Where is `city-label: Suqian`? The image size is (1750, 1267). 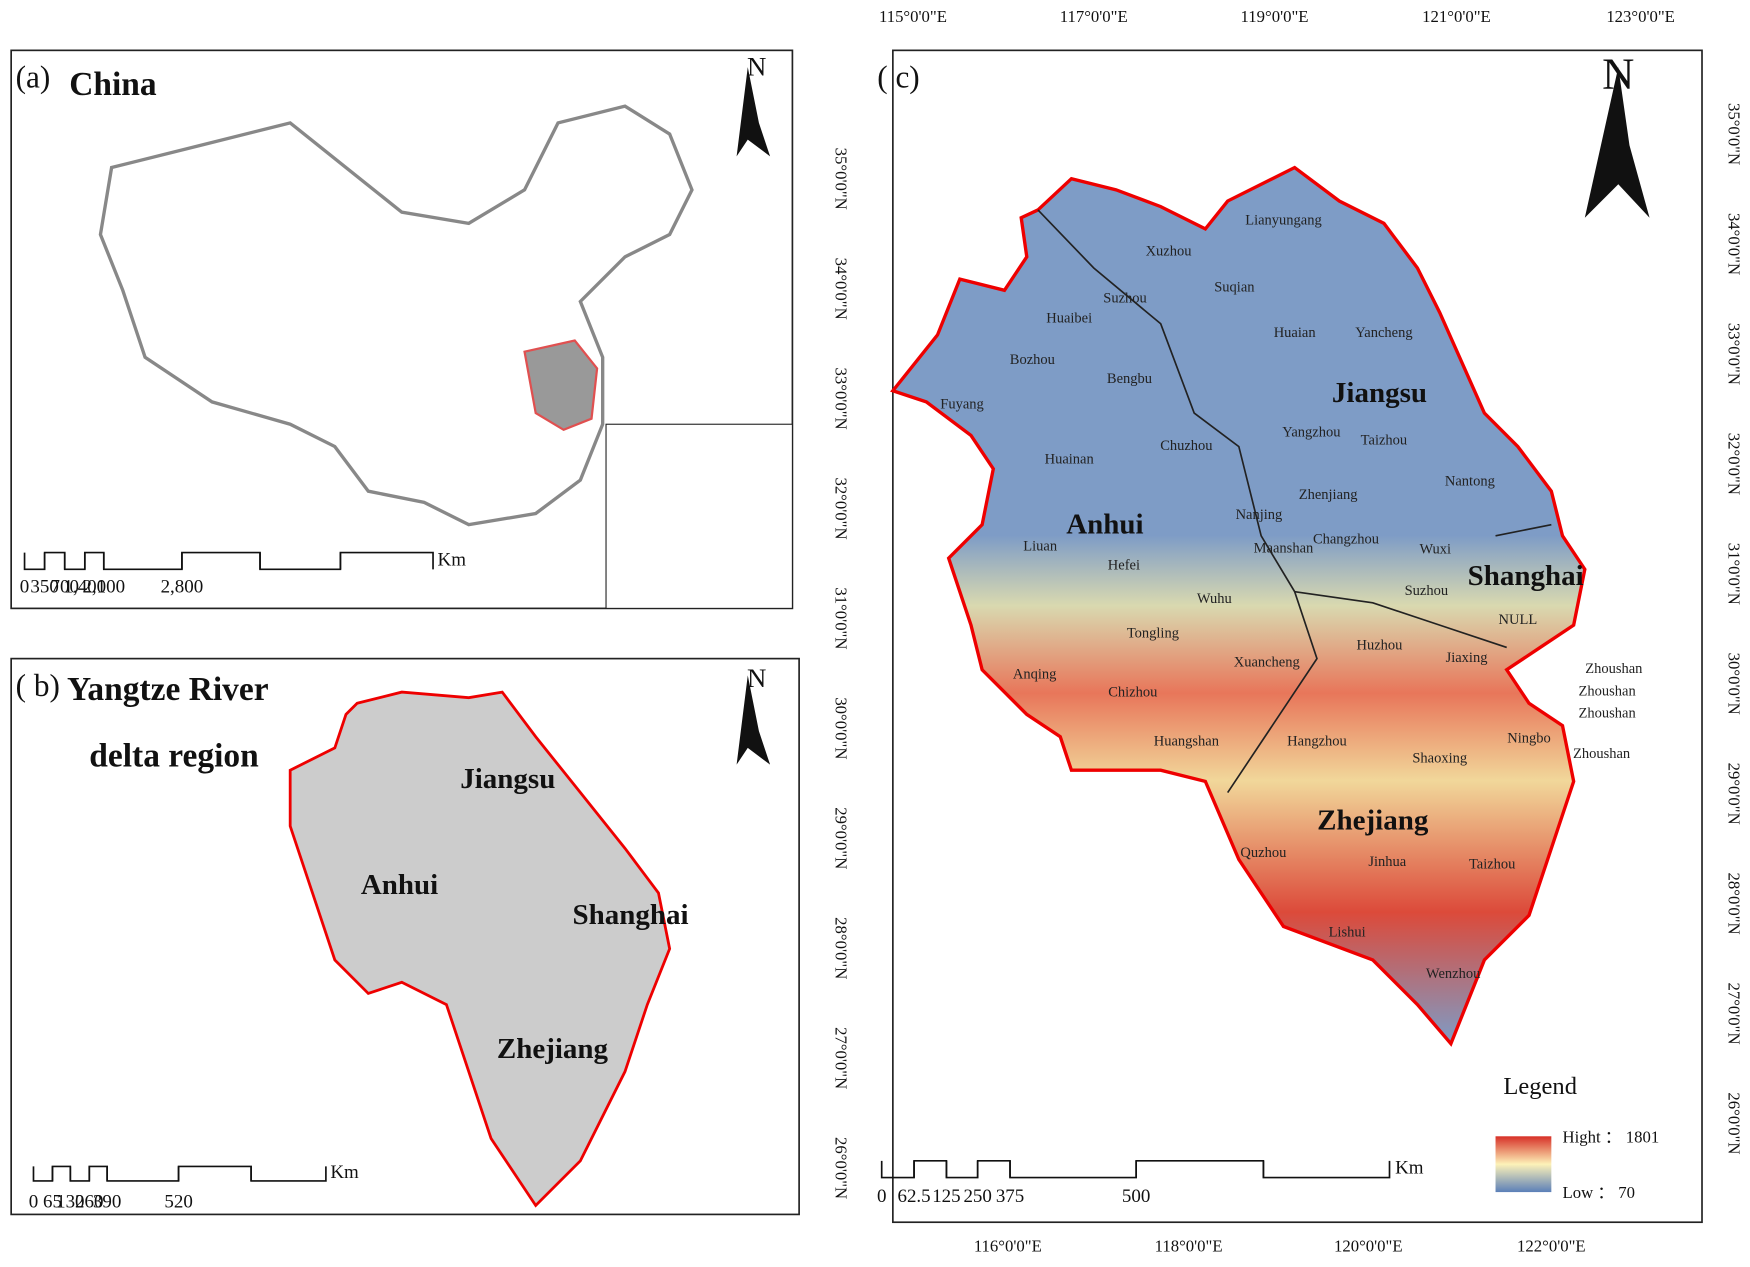
city-label: Suqian is located at coordinates (1234, 287).